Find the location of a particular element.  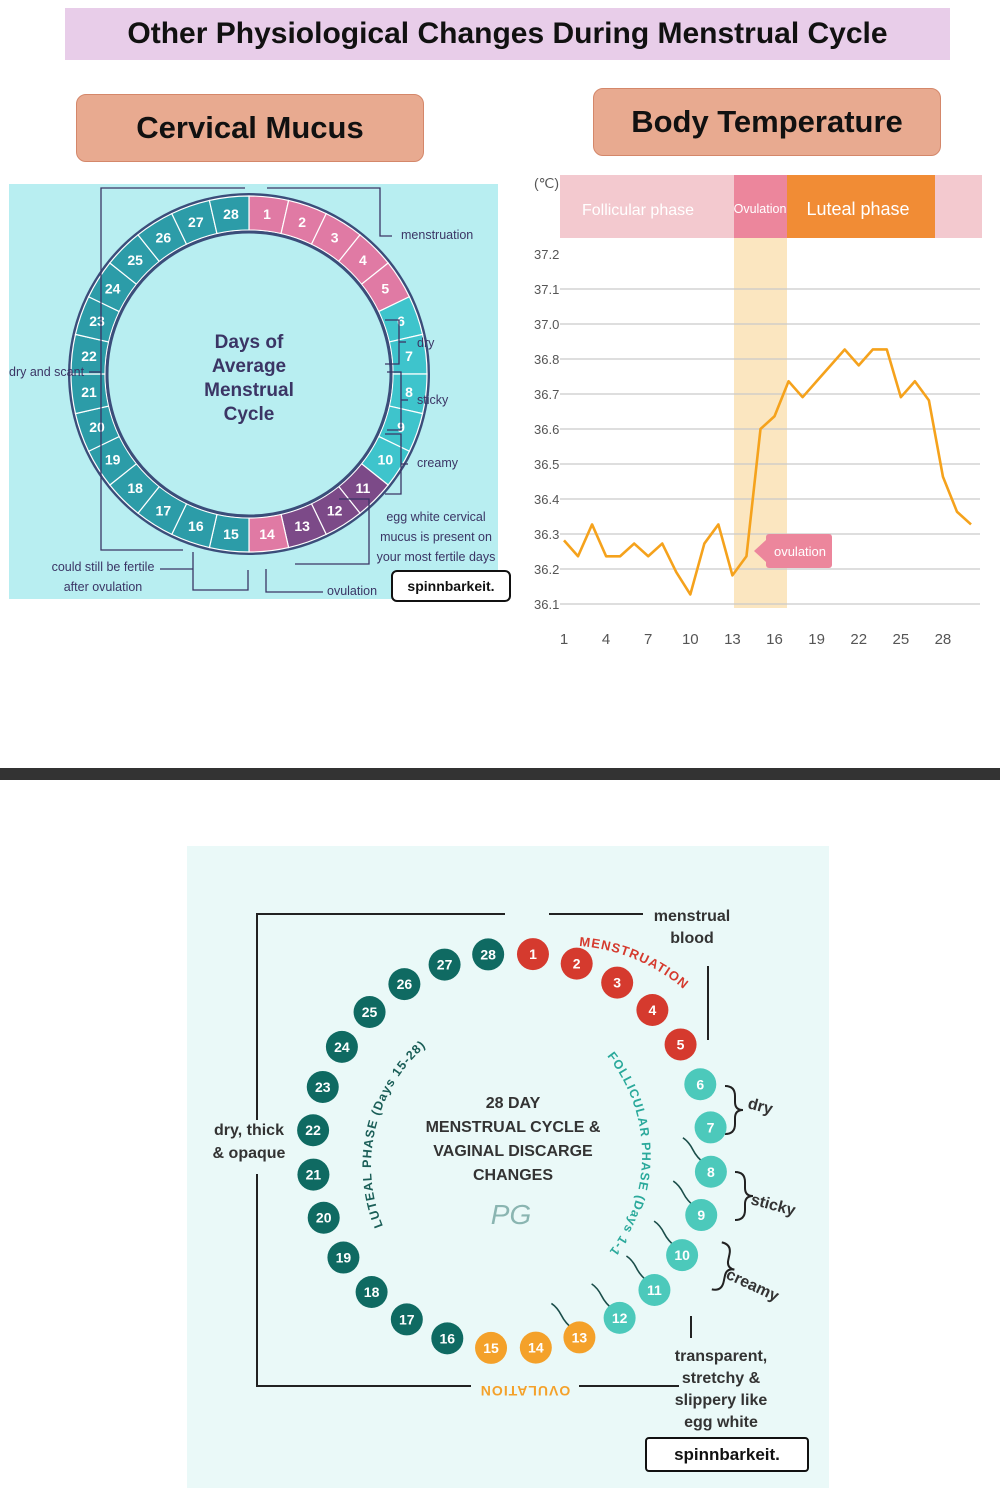

y-tick-label: 36.5 is located at coordinates (546, 464).